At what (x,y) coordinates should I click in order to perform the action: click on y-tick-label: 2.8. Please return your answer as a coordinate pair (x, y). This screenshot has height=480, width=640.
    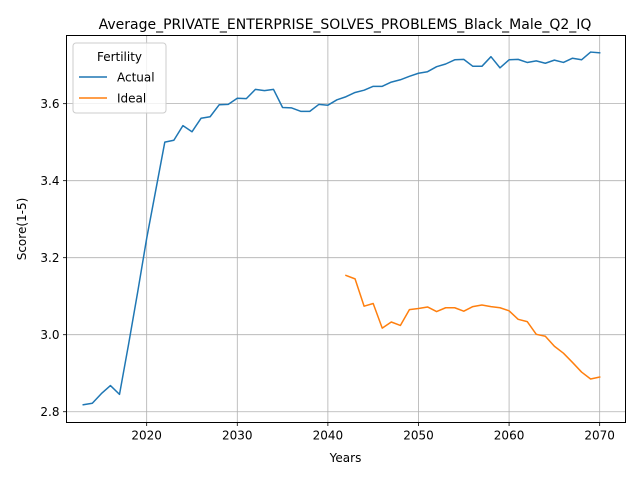
    Looking at the image, I should click on (49, 412).